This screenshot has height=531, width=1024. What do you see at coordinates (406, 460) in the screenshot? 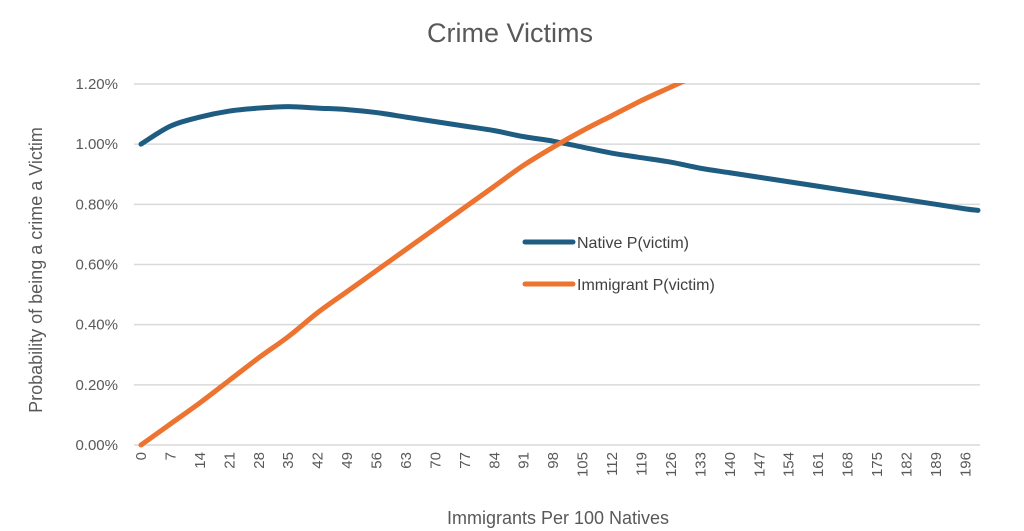
I see `x-tick-label: 63` at bounding box center [406, 460].